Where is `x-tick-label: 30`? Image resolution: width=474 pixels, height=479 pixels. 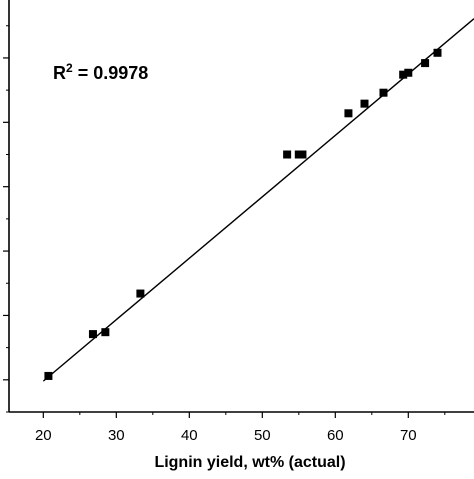
x-tick-label: 30 is located at coordinates (116, 435).